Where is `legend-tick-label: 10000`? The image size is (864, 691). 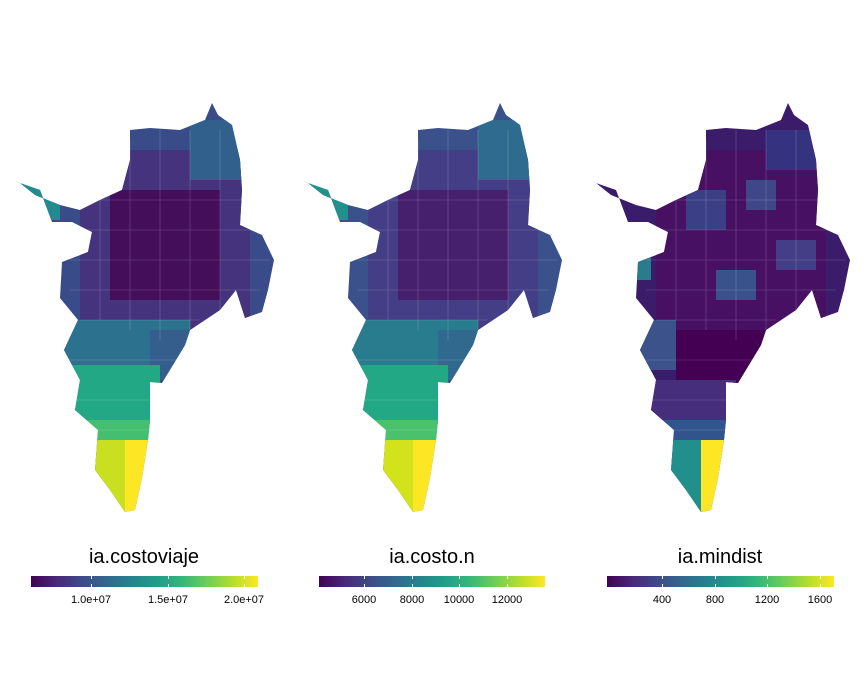
legend-tick-label: 10000 is located at coordinates (459, 600).